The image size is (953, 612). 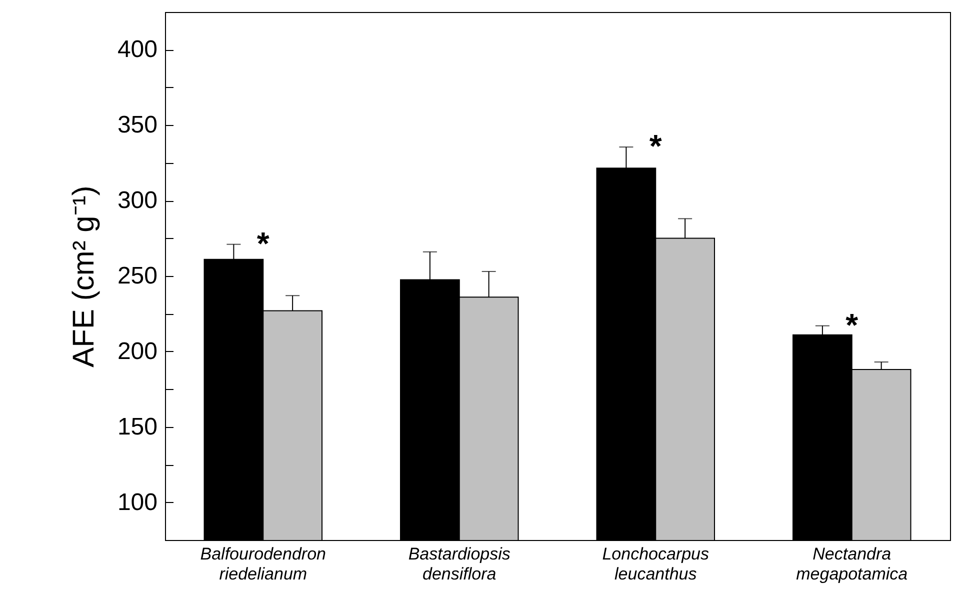 What do you see at coordinates (83, 277) in the screenshot?
I see `y-axis-title: AFE (cm² g⁻¹)` at bounding box center [83, 277].